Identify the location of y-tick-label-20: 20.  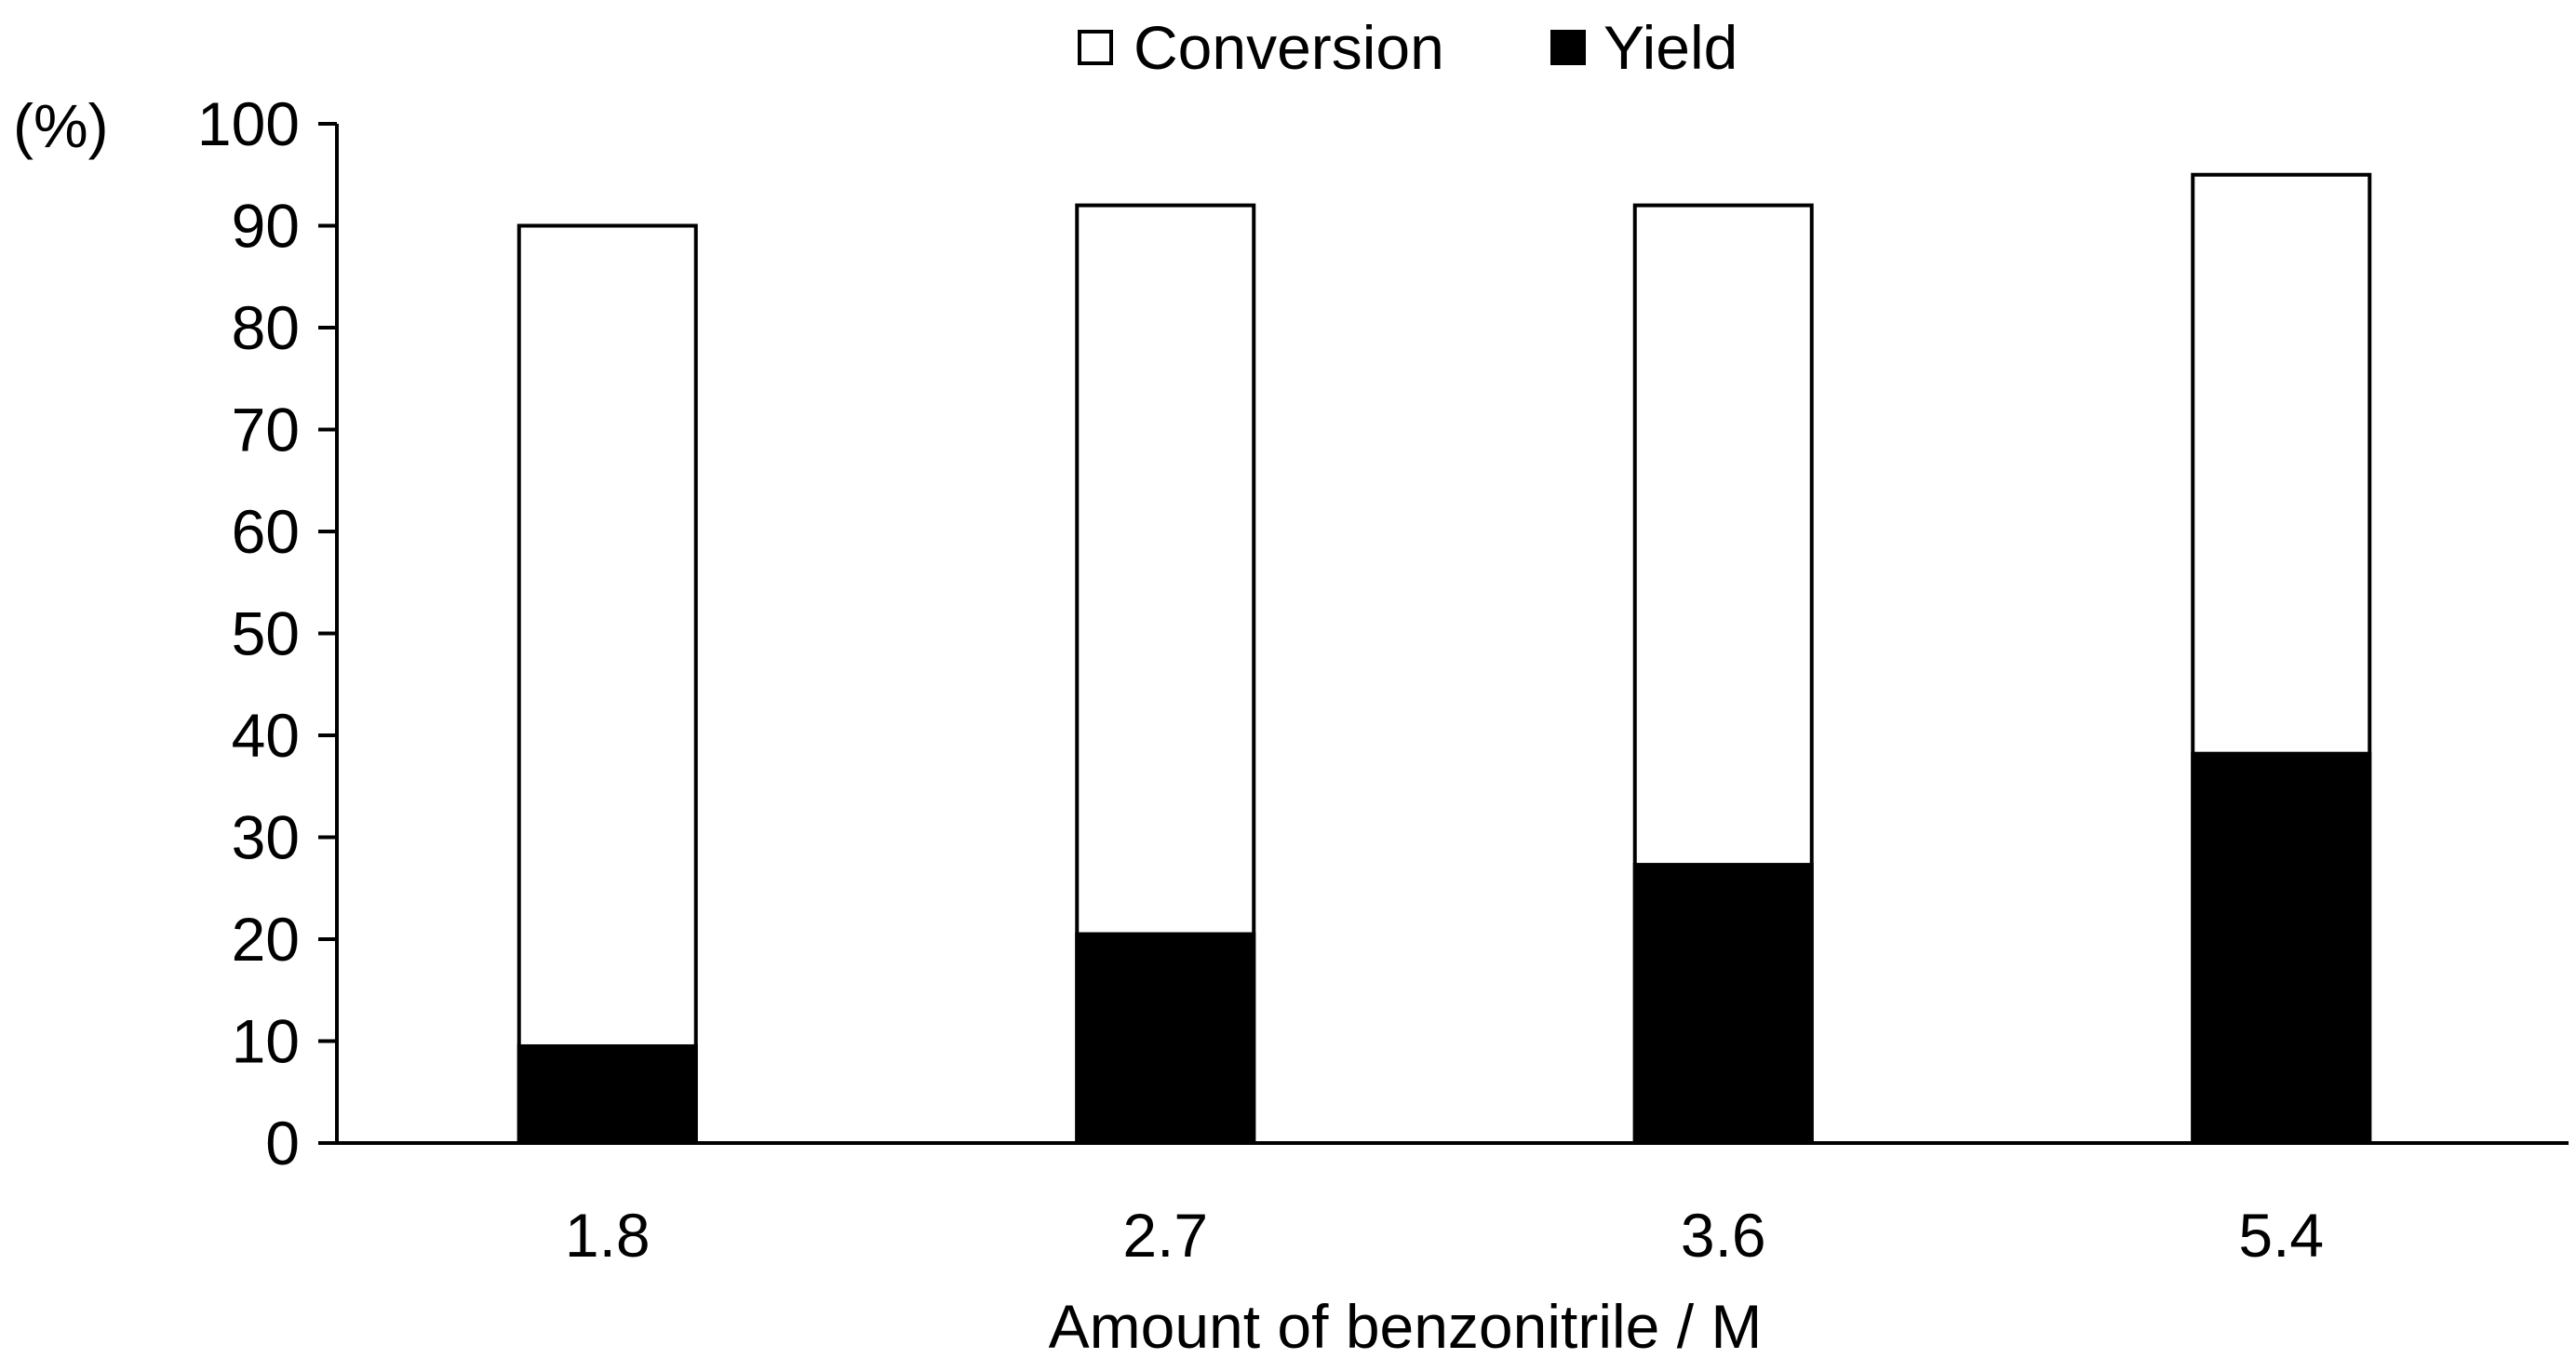
(266, 940).